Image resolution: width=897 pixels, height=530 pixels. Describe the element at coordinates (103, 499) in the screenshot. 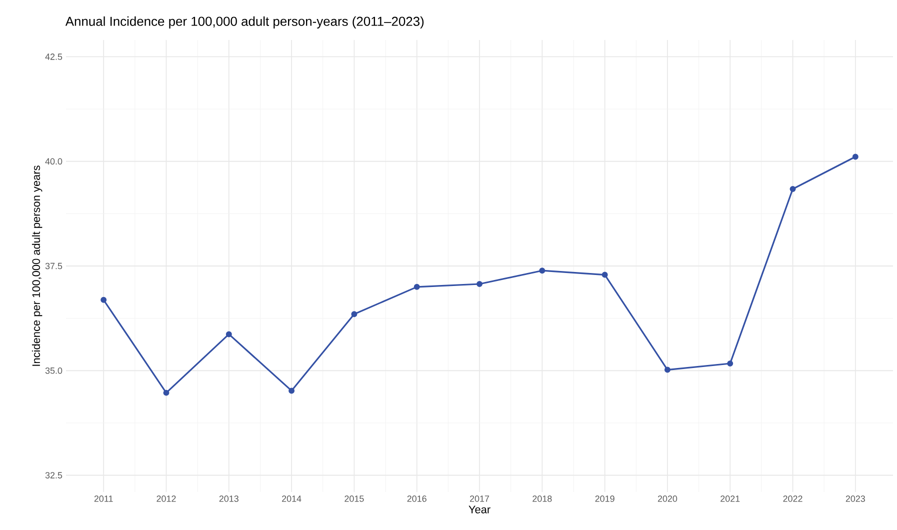

I see `x-tick-label: 2011` at that location.